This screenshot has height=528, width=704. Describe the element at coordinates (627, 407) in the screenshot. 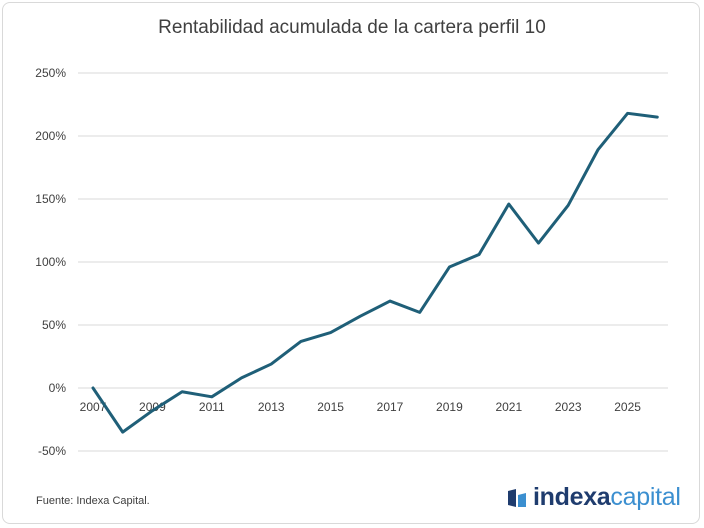

I see `x-tick-label: 2025` at that location.